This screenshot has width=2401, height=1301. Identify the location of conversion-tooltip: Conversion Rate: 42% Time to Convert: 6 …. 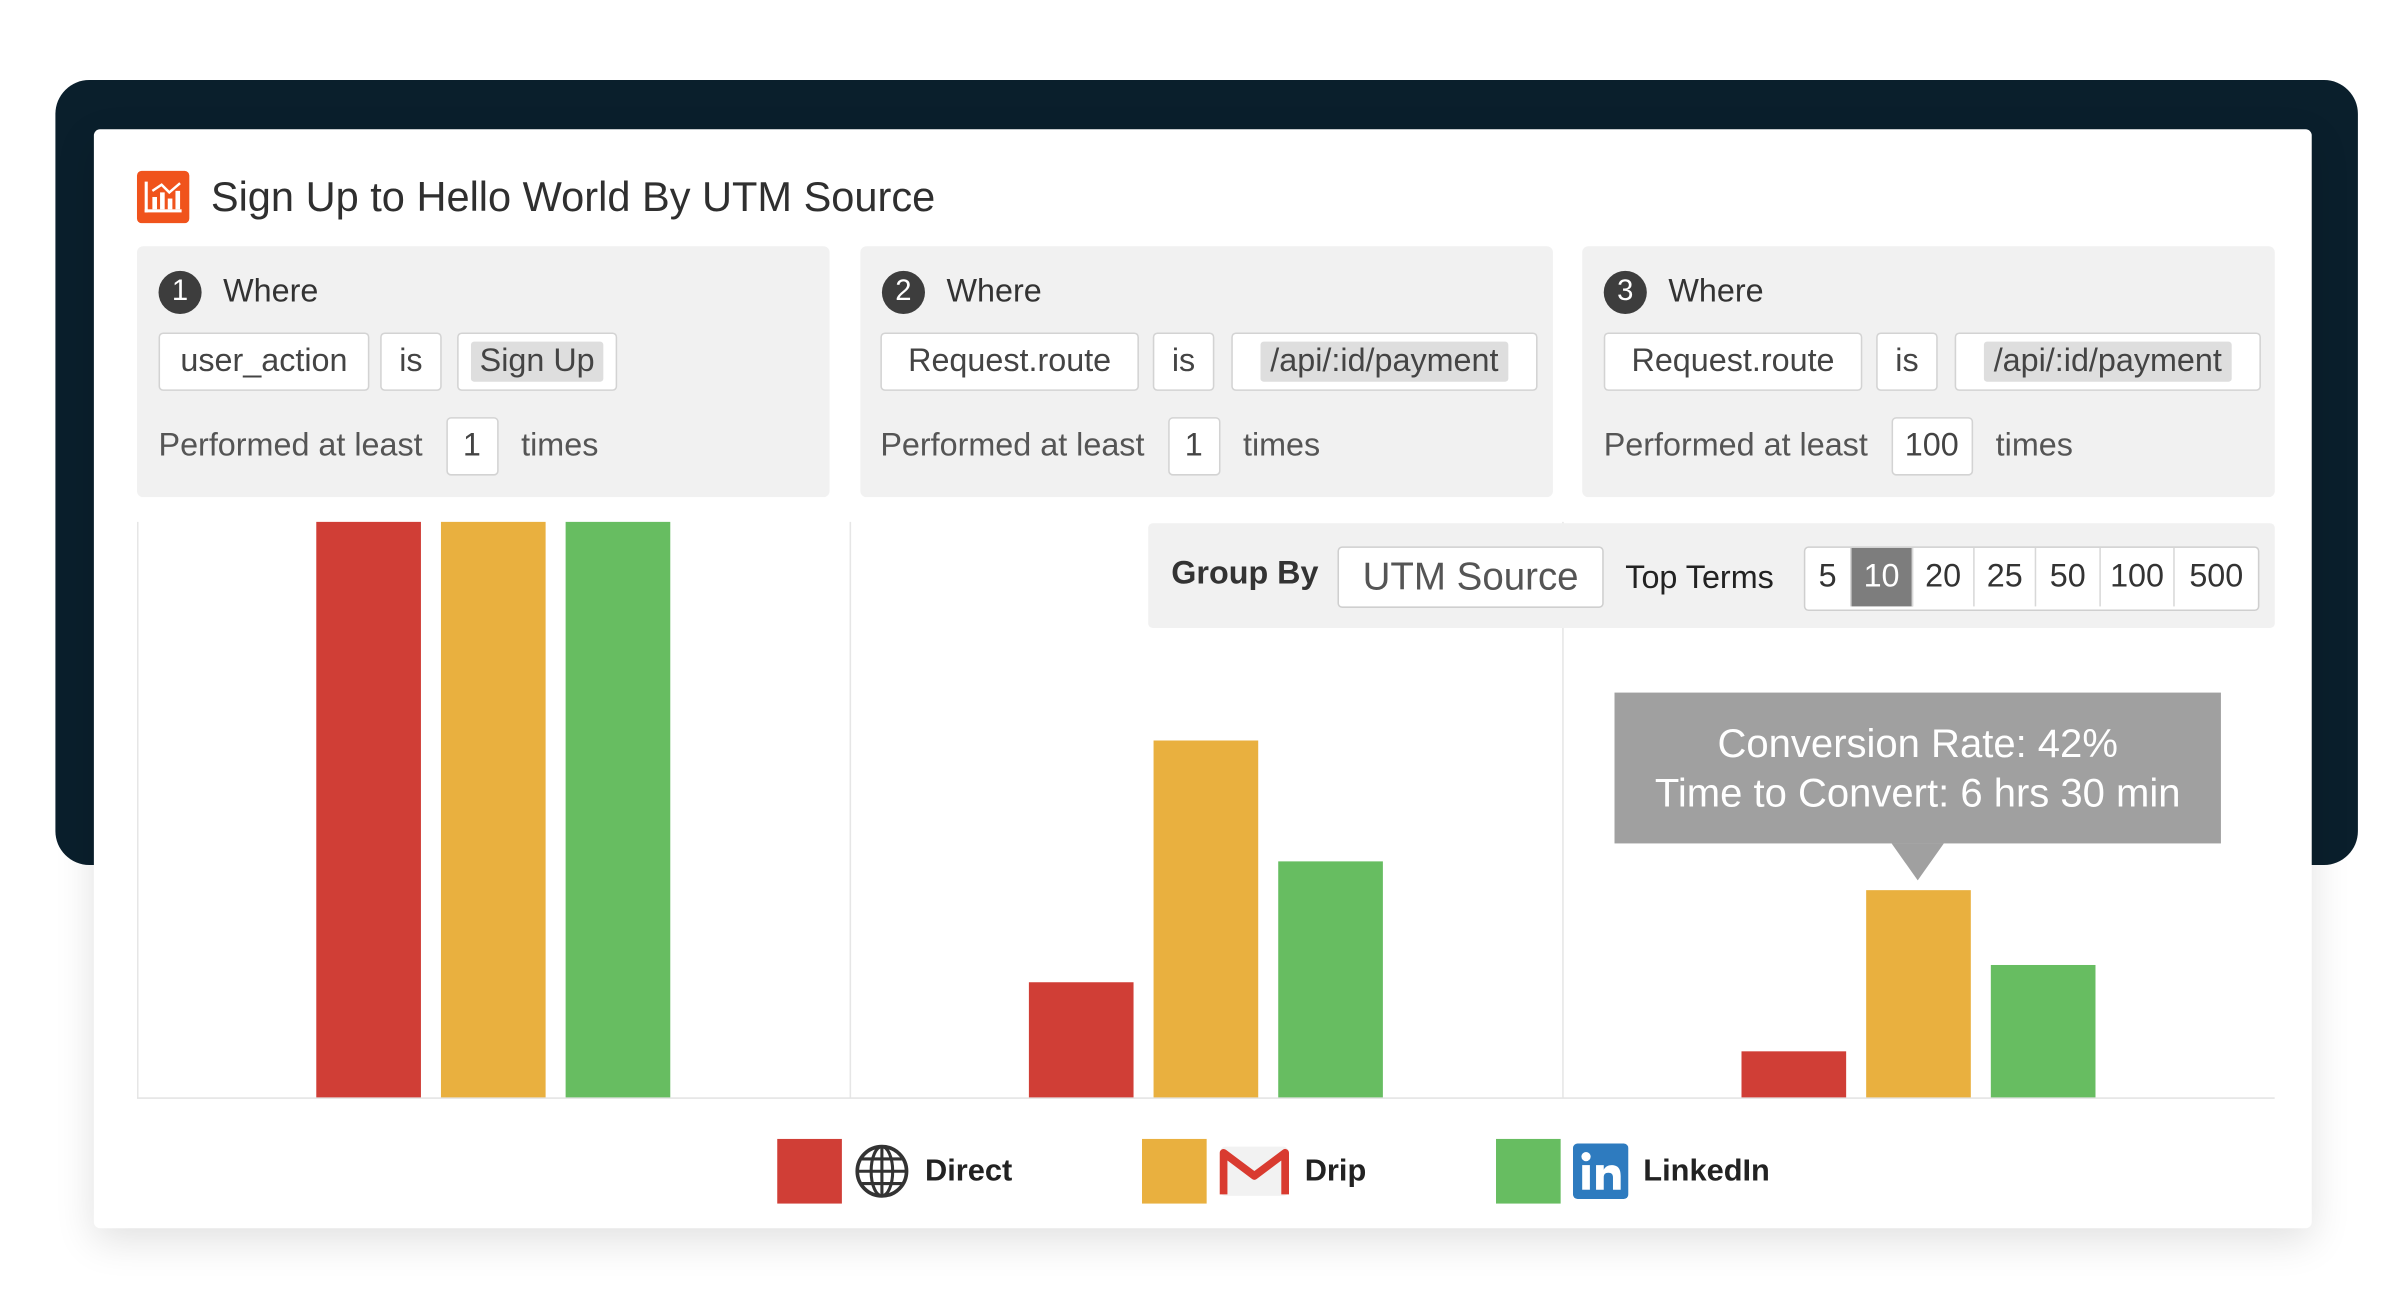
(1917, 786).